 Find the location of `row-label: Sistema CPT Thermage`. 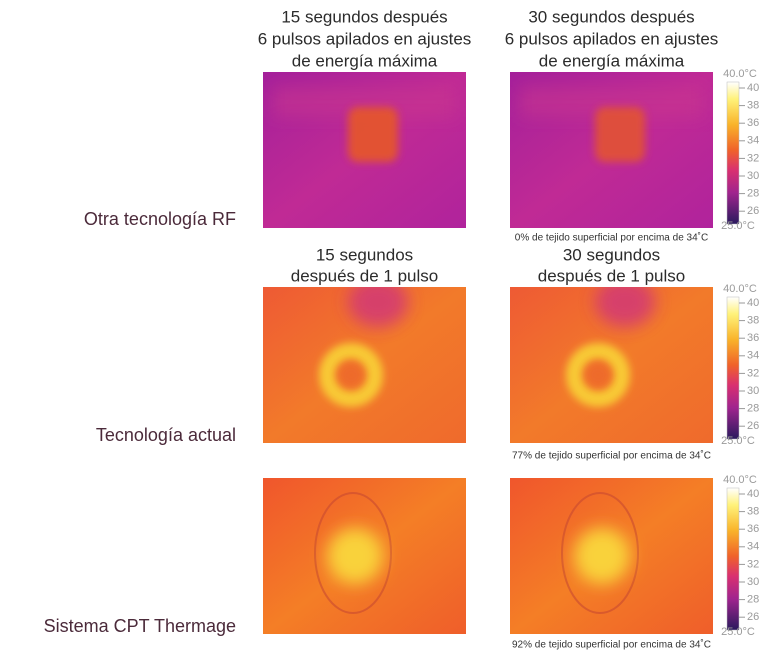

row-label: Sistema CPT Thermage is located at coordinates (140, 626).